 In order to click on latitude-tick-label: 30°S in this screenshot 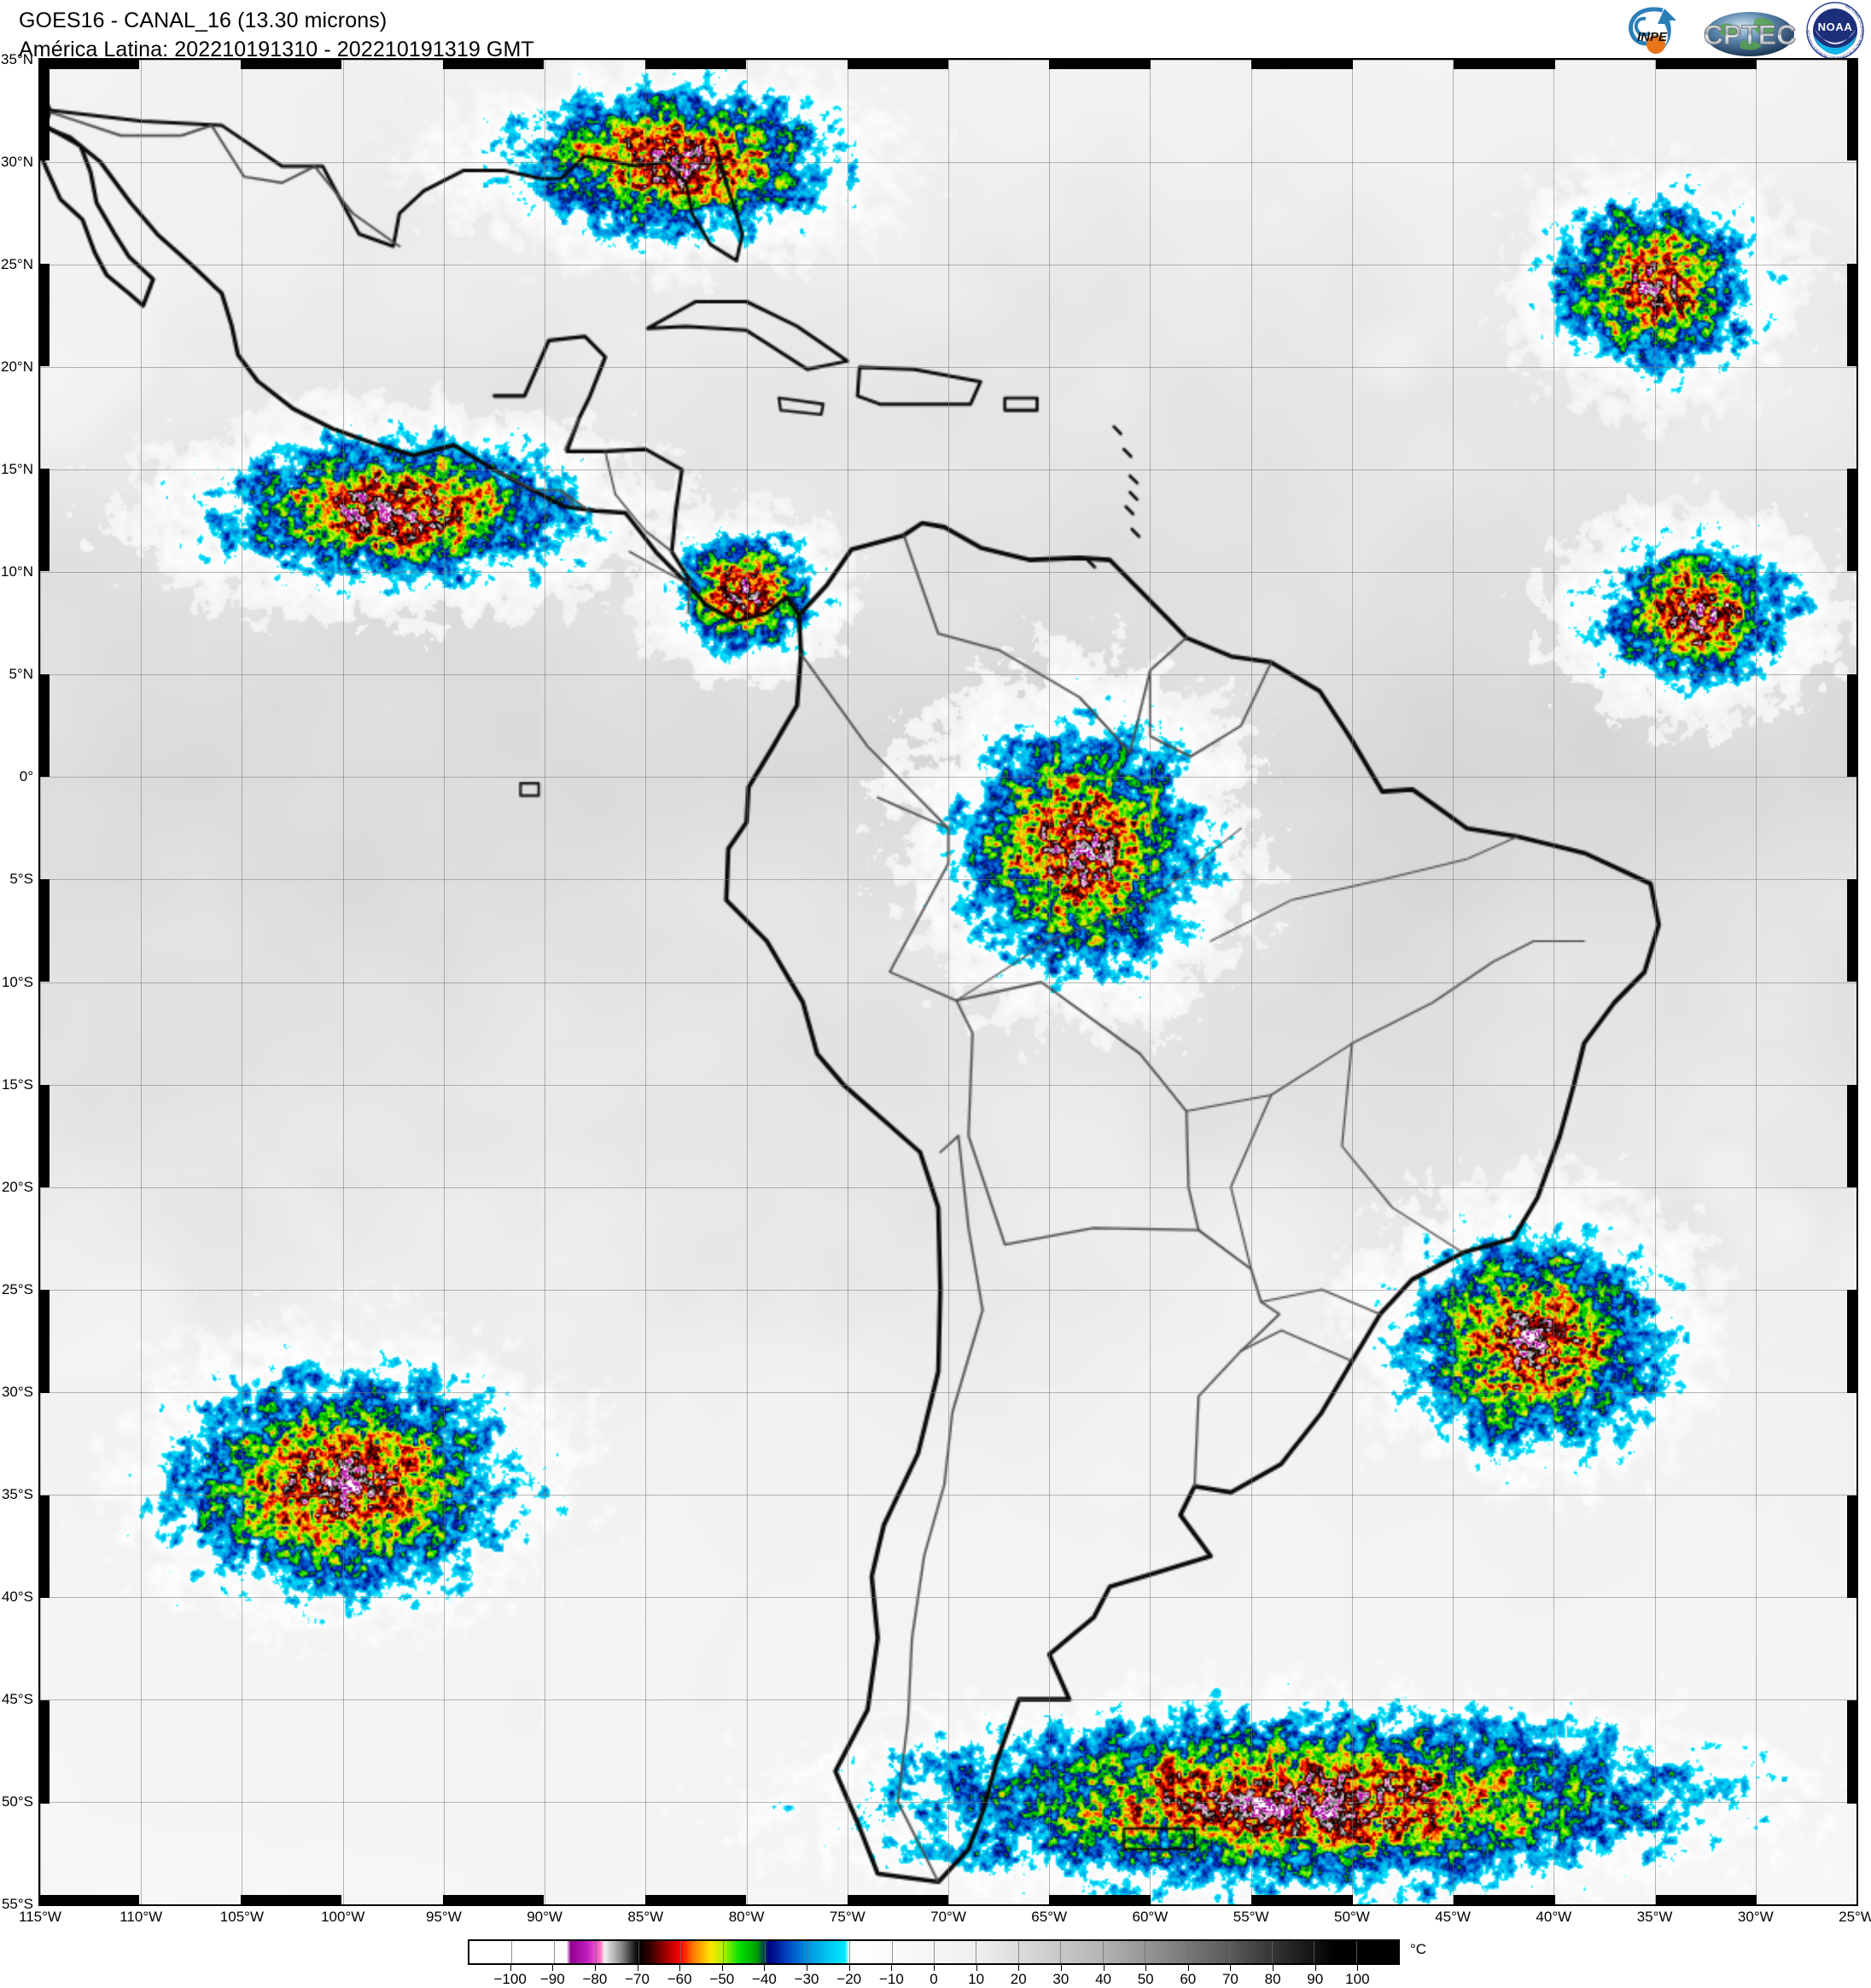, I will do `click(17, 1391)`.